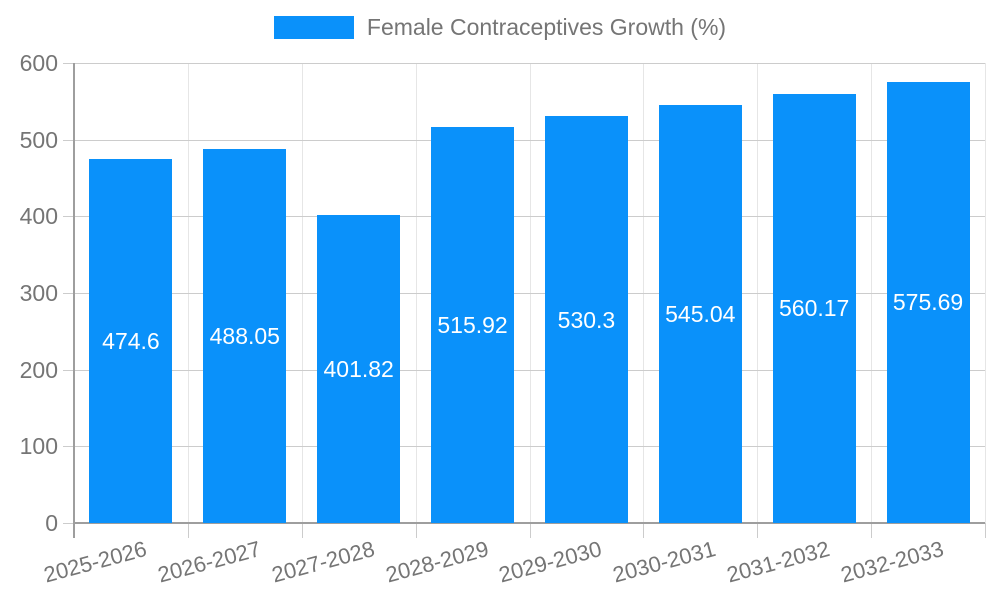  I want to click on y-axis-line, so click(74, 300).